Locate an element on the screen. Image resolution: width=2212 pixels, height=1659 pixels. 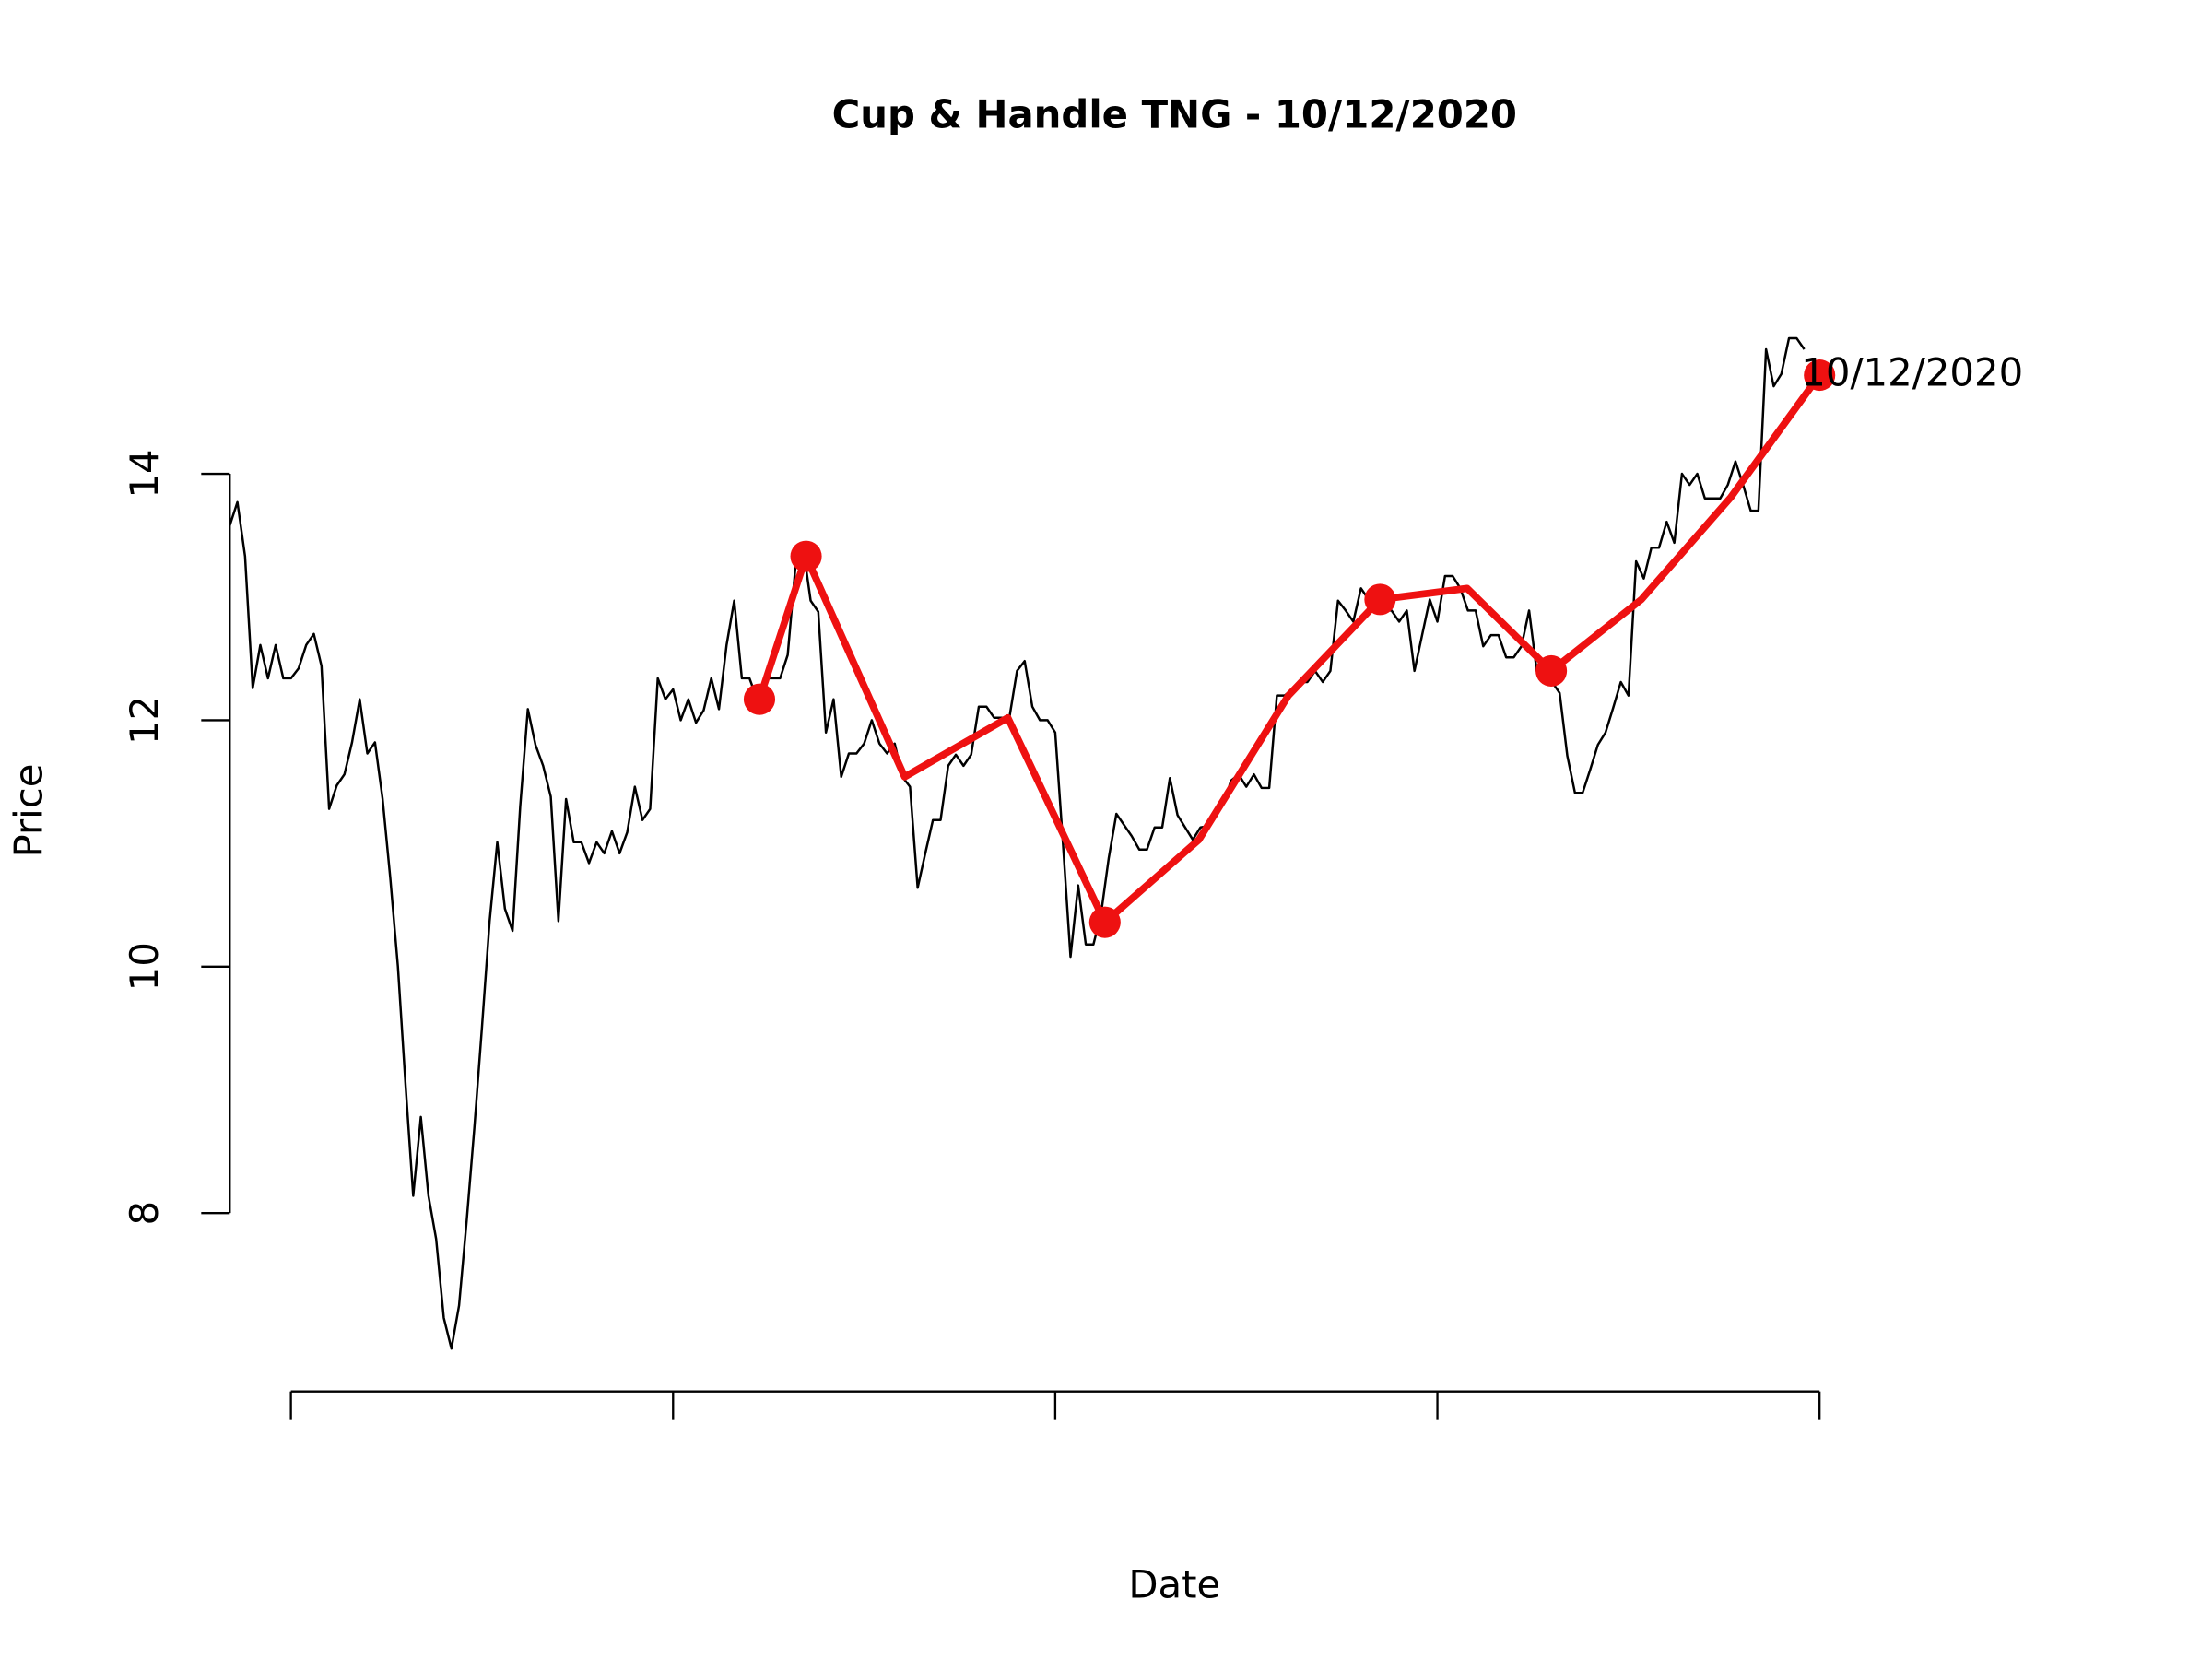
chart-title: Cup & Handle TNG - 10/12/2020 is located at coordinates (1174, 113).